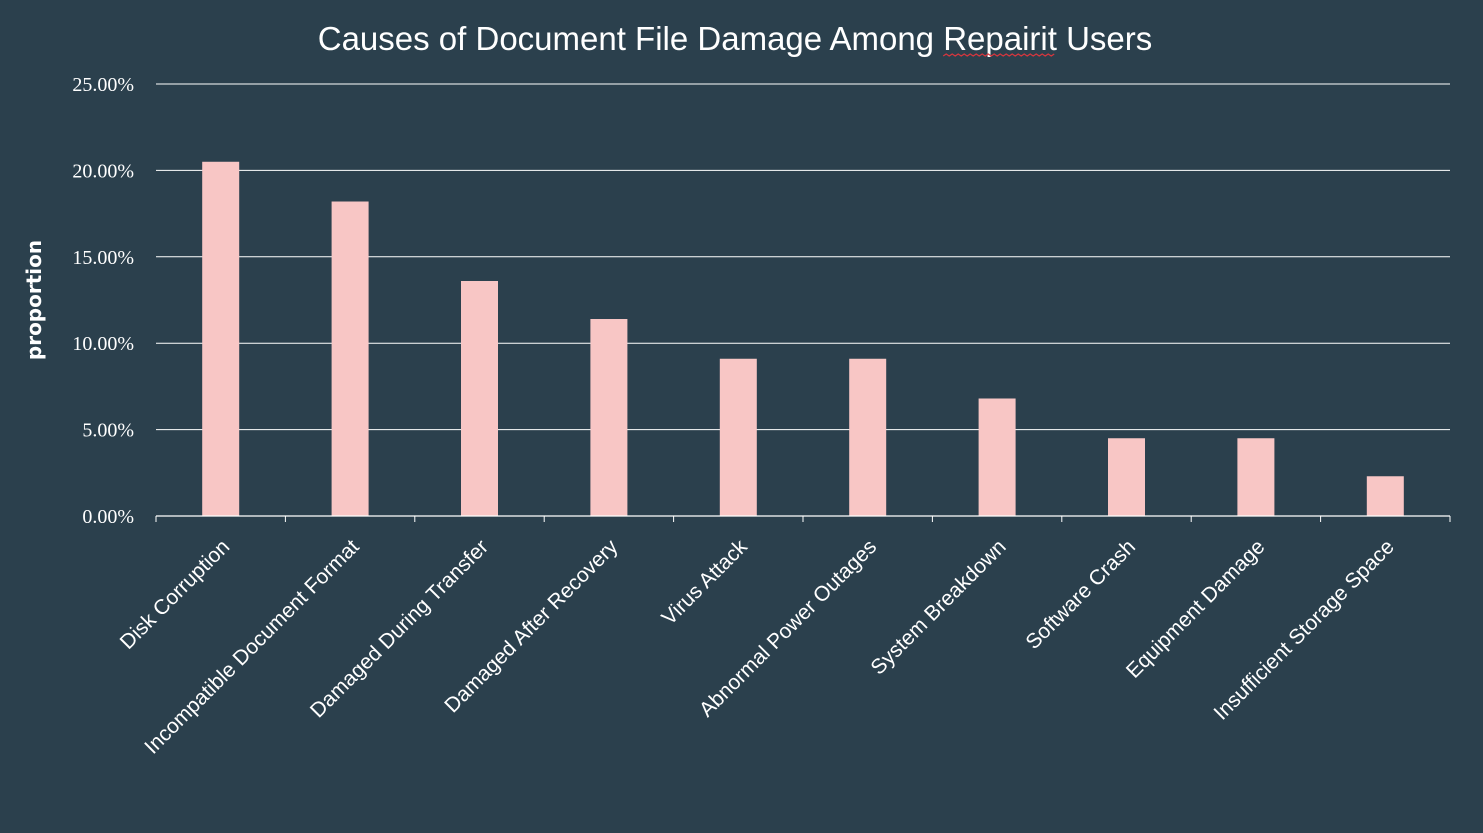  Describe the element at coordinates (938, 607) in the screenshot. I see `x-tick-label: System Breakdown` at that location.